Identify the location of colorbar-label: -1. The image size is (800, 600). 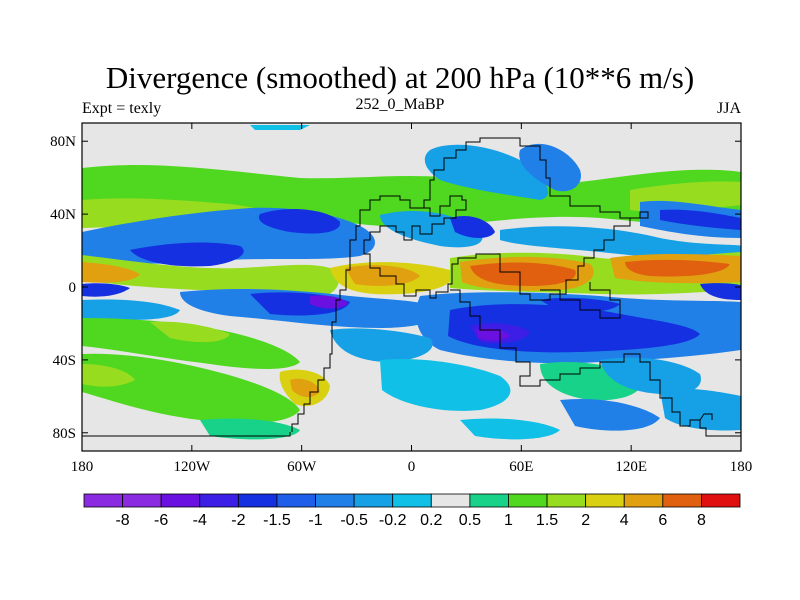
(315, 520).